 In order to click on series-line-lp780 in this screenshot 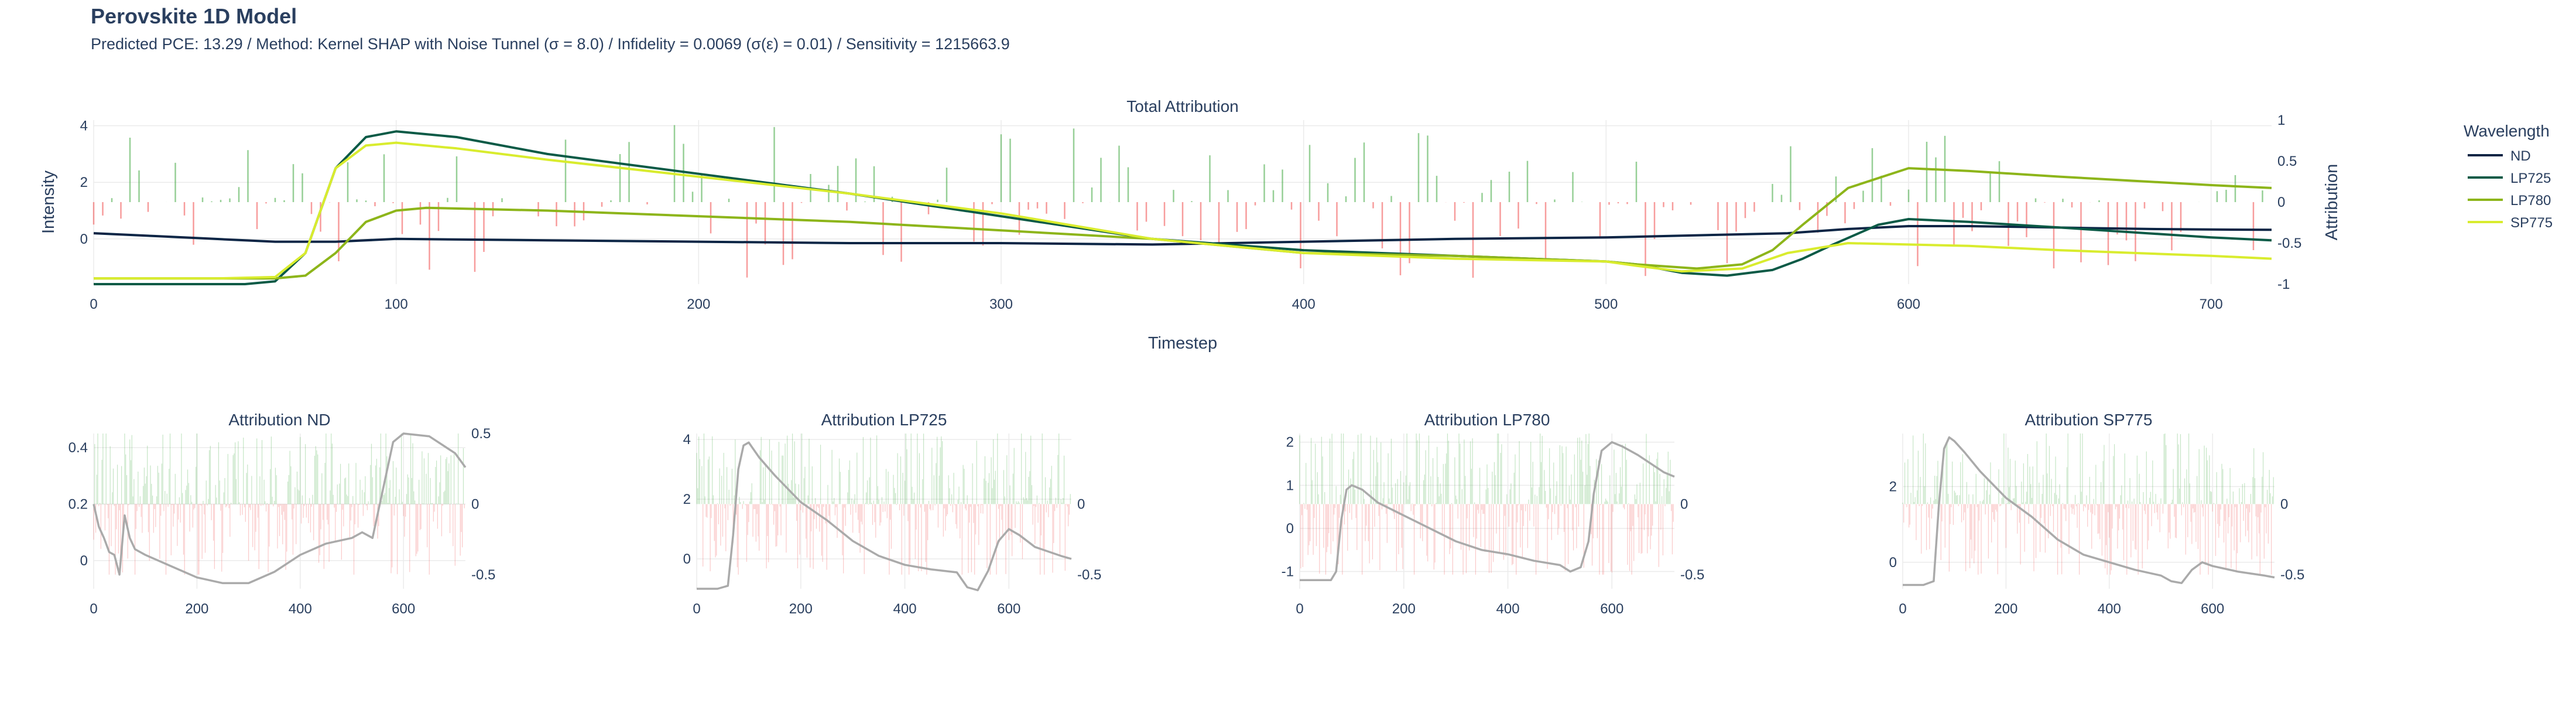, I will do `click(1487, 511)`.